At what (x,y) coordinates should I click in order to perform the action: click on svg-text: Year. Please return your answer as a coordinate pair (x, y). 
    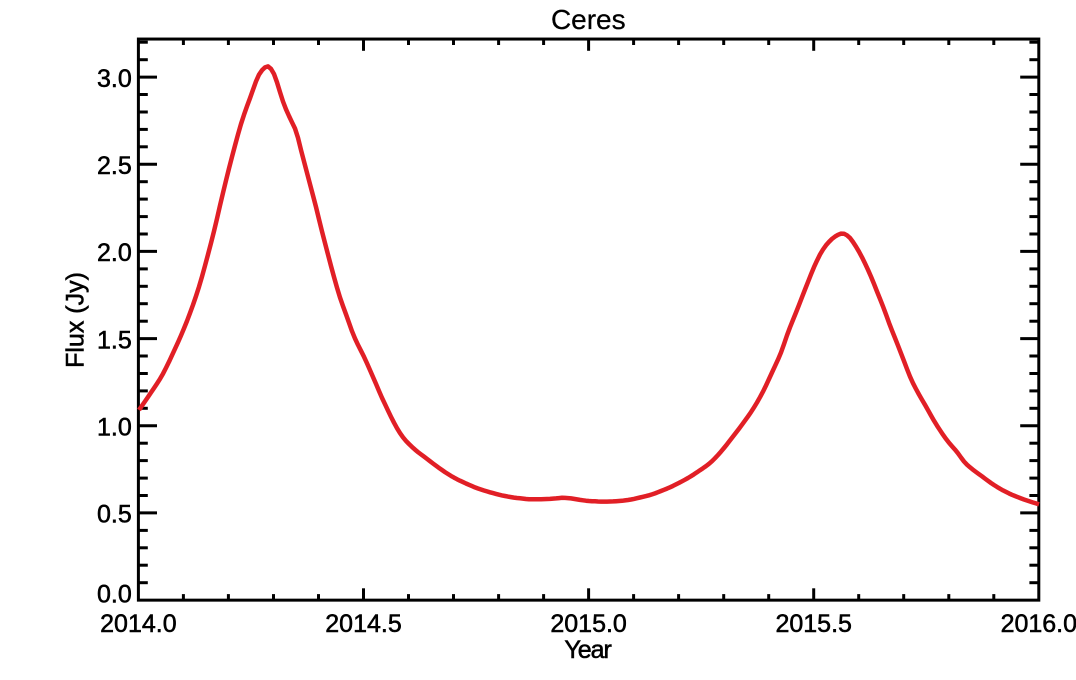
    Looking at the image, I should click on (587, 650).